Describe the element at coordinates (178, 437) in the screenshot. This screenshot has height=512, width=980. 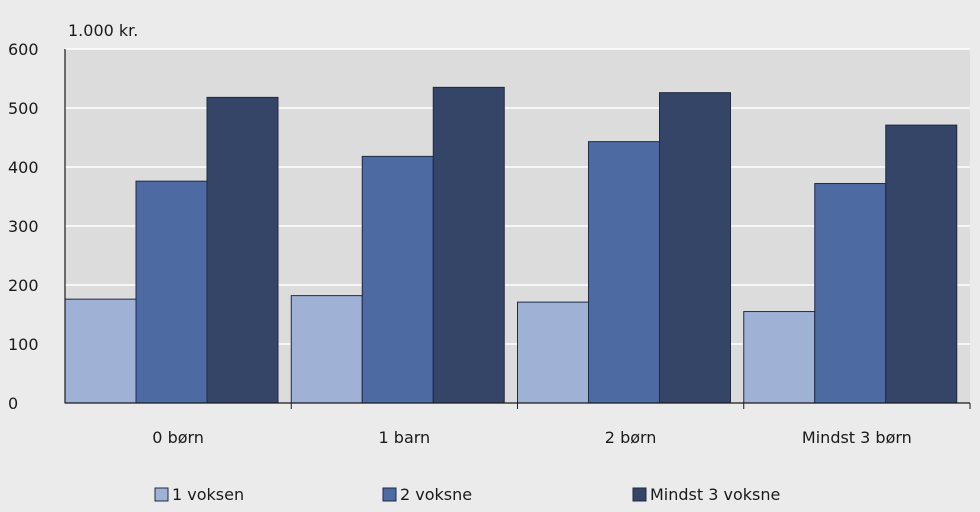
I see `x-tick-label: 0 børn` at that location.